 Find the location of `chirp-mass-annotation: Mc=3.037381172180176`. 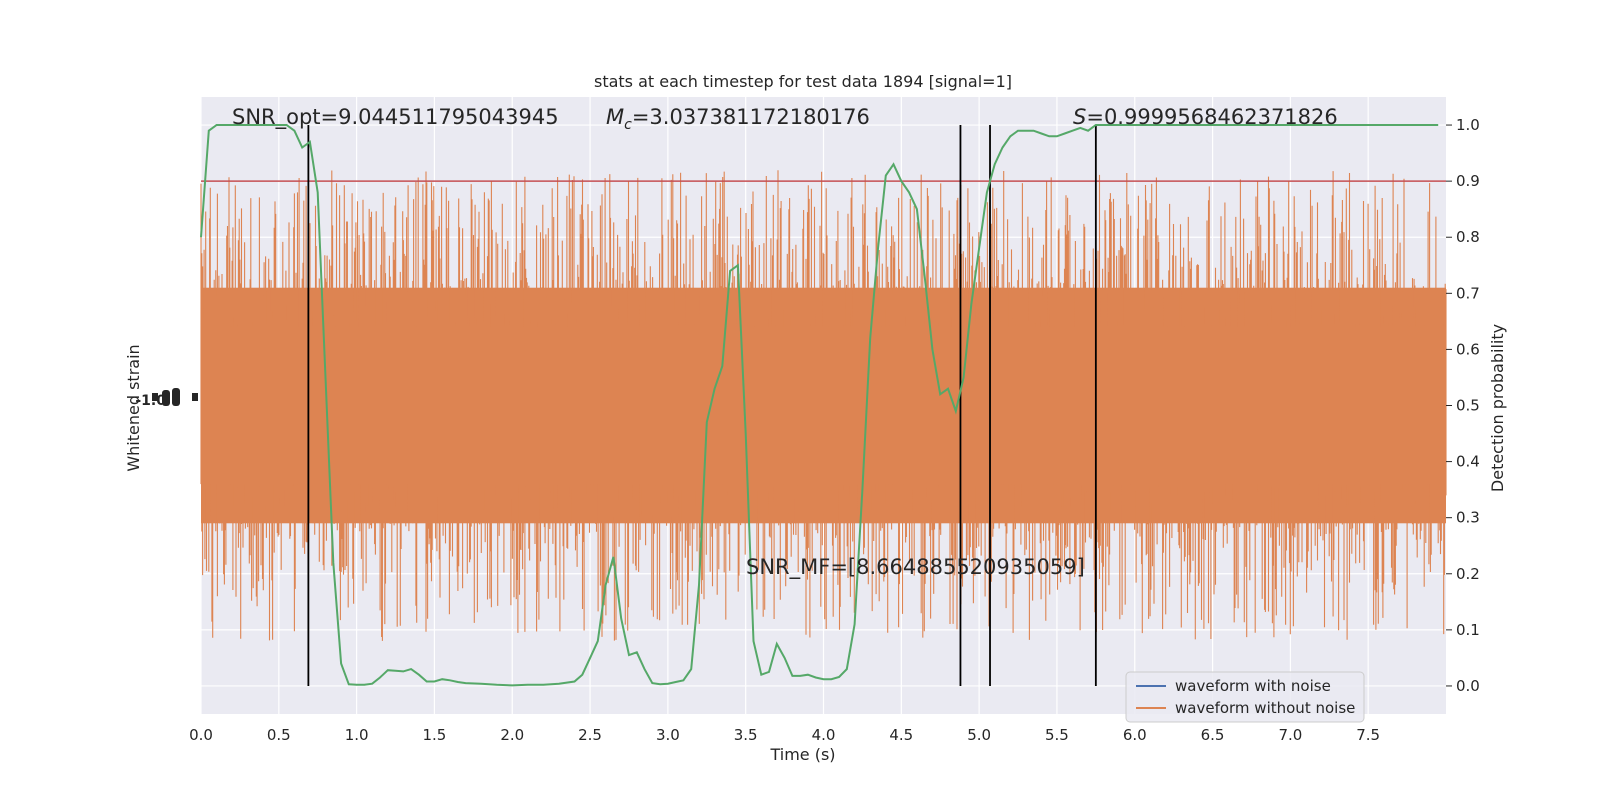

chirp-mass-annotation: Mc=3.037381172180176 is located at coordinates (738, 119).